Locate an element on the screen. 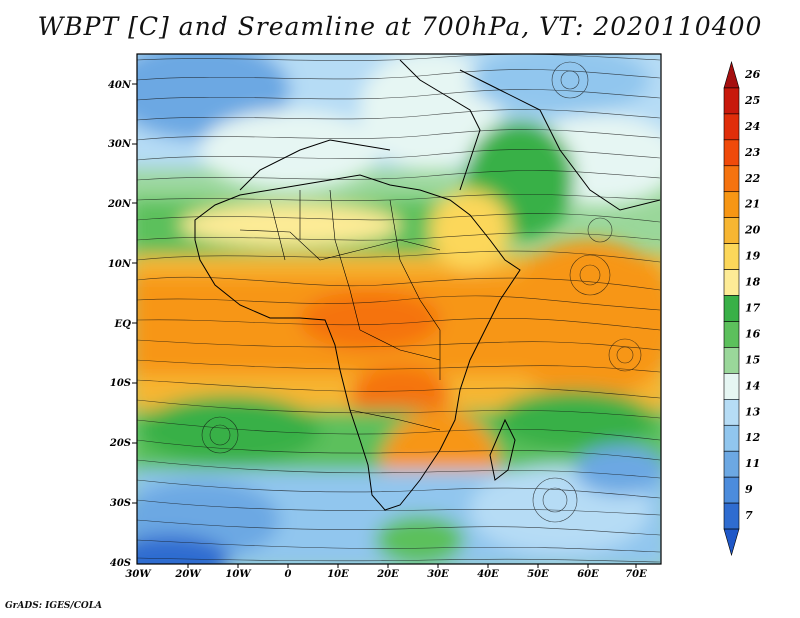 This screenshot has height=618, width=800. lat-tick-label: 20S is located at coordinates (120, 443).